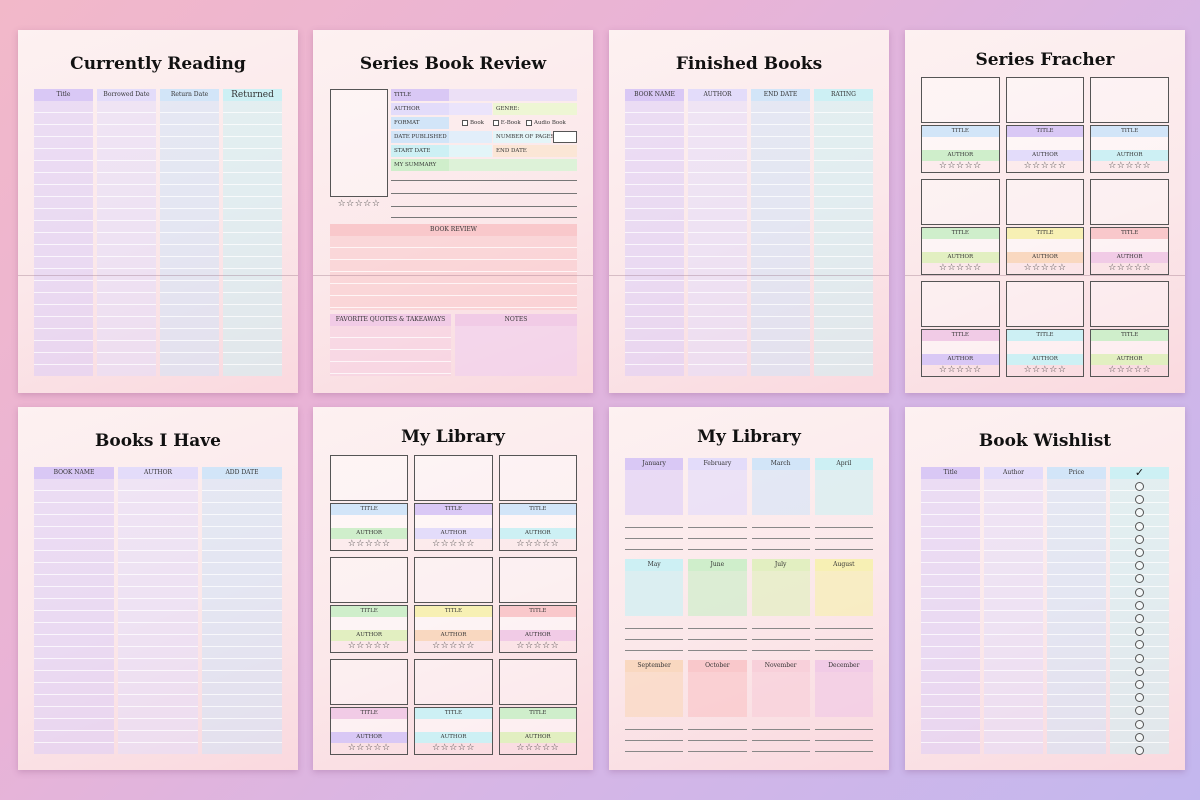 The image size is (1200, 800). I want to click on favorite-quotes-area, so click(390, 351).